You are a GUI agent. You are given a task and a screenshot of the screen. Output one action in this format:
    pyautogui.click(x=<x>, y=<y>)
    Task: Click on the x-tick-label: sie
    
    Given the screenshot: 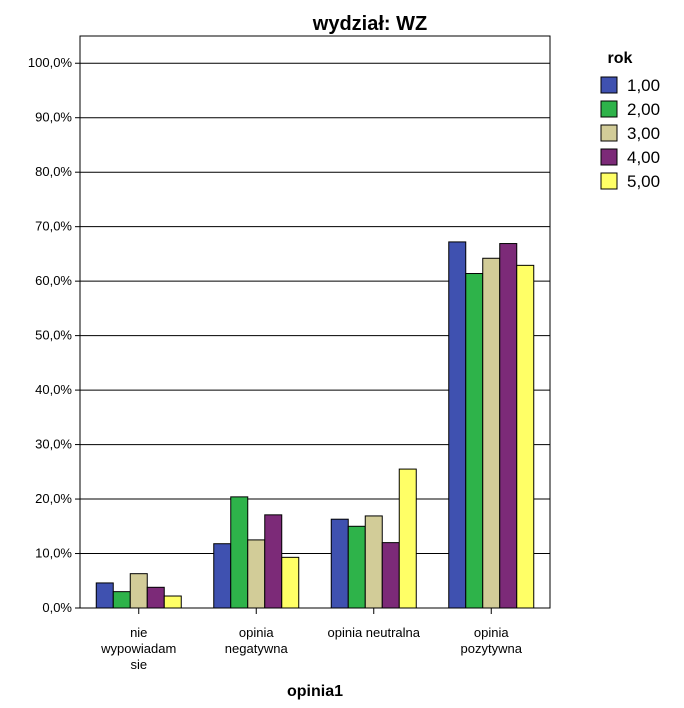 What is the action you would take?
    pyautogui.click(x=138, y=664)
    